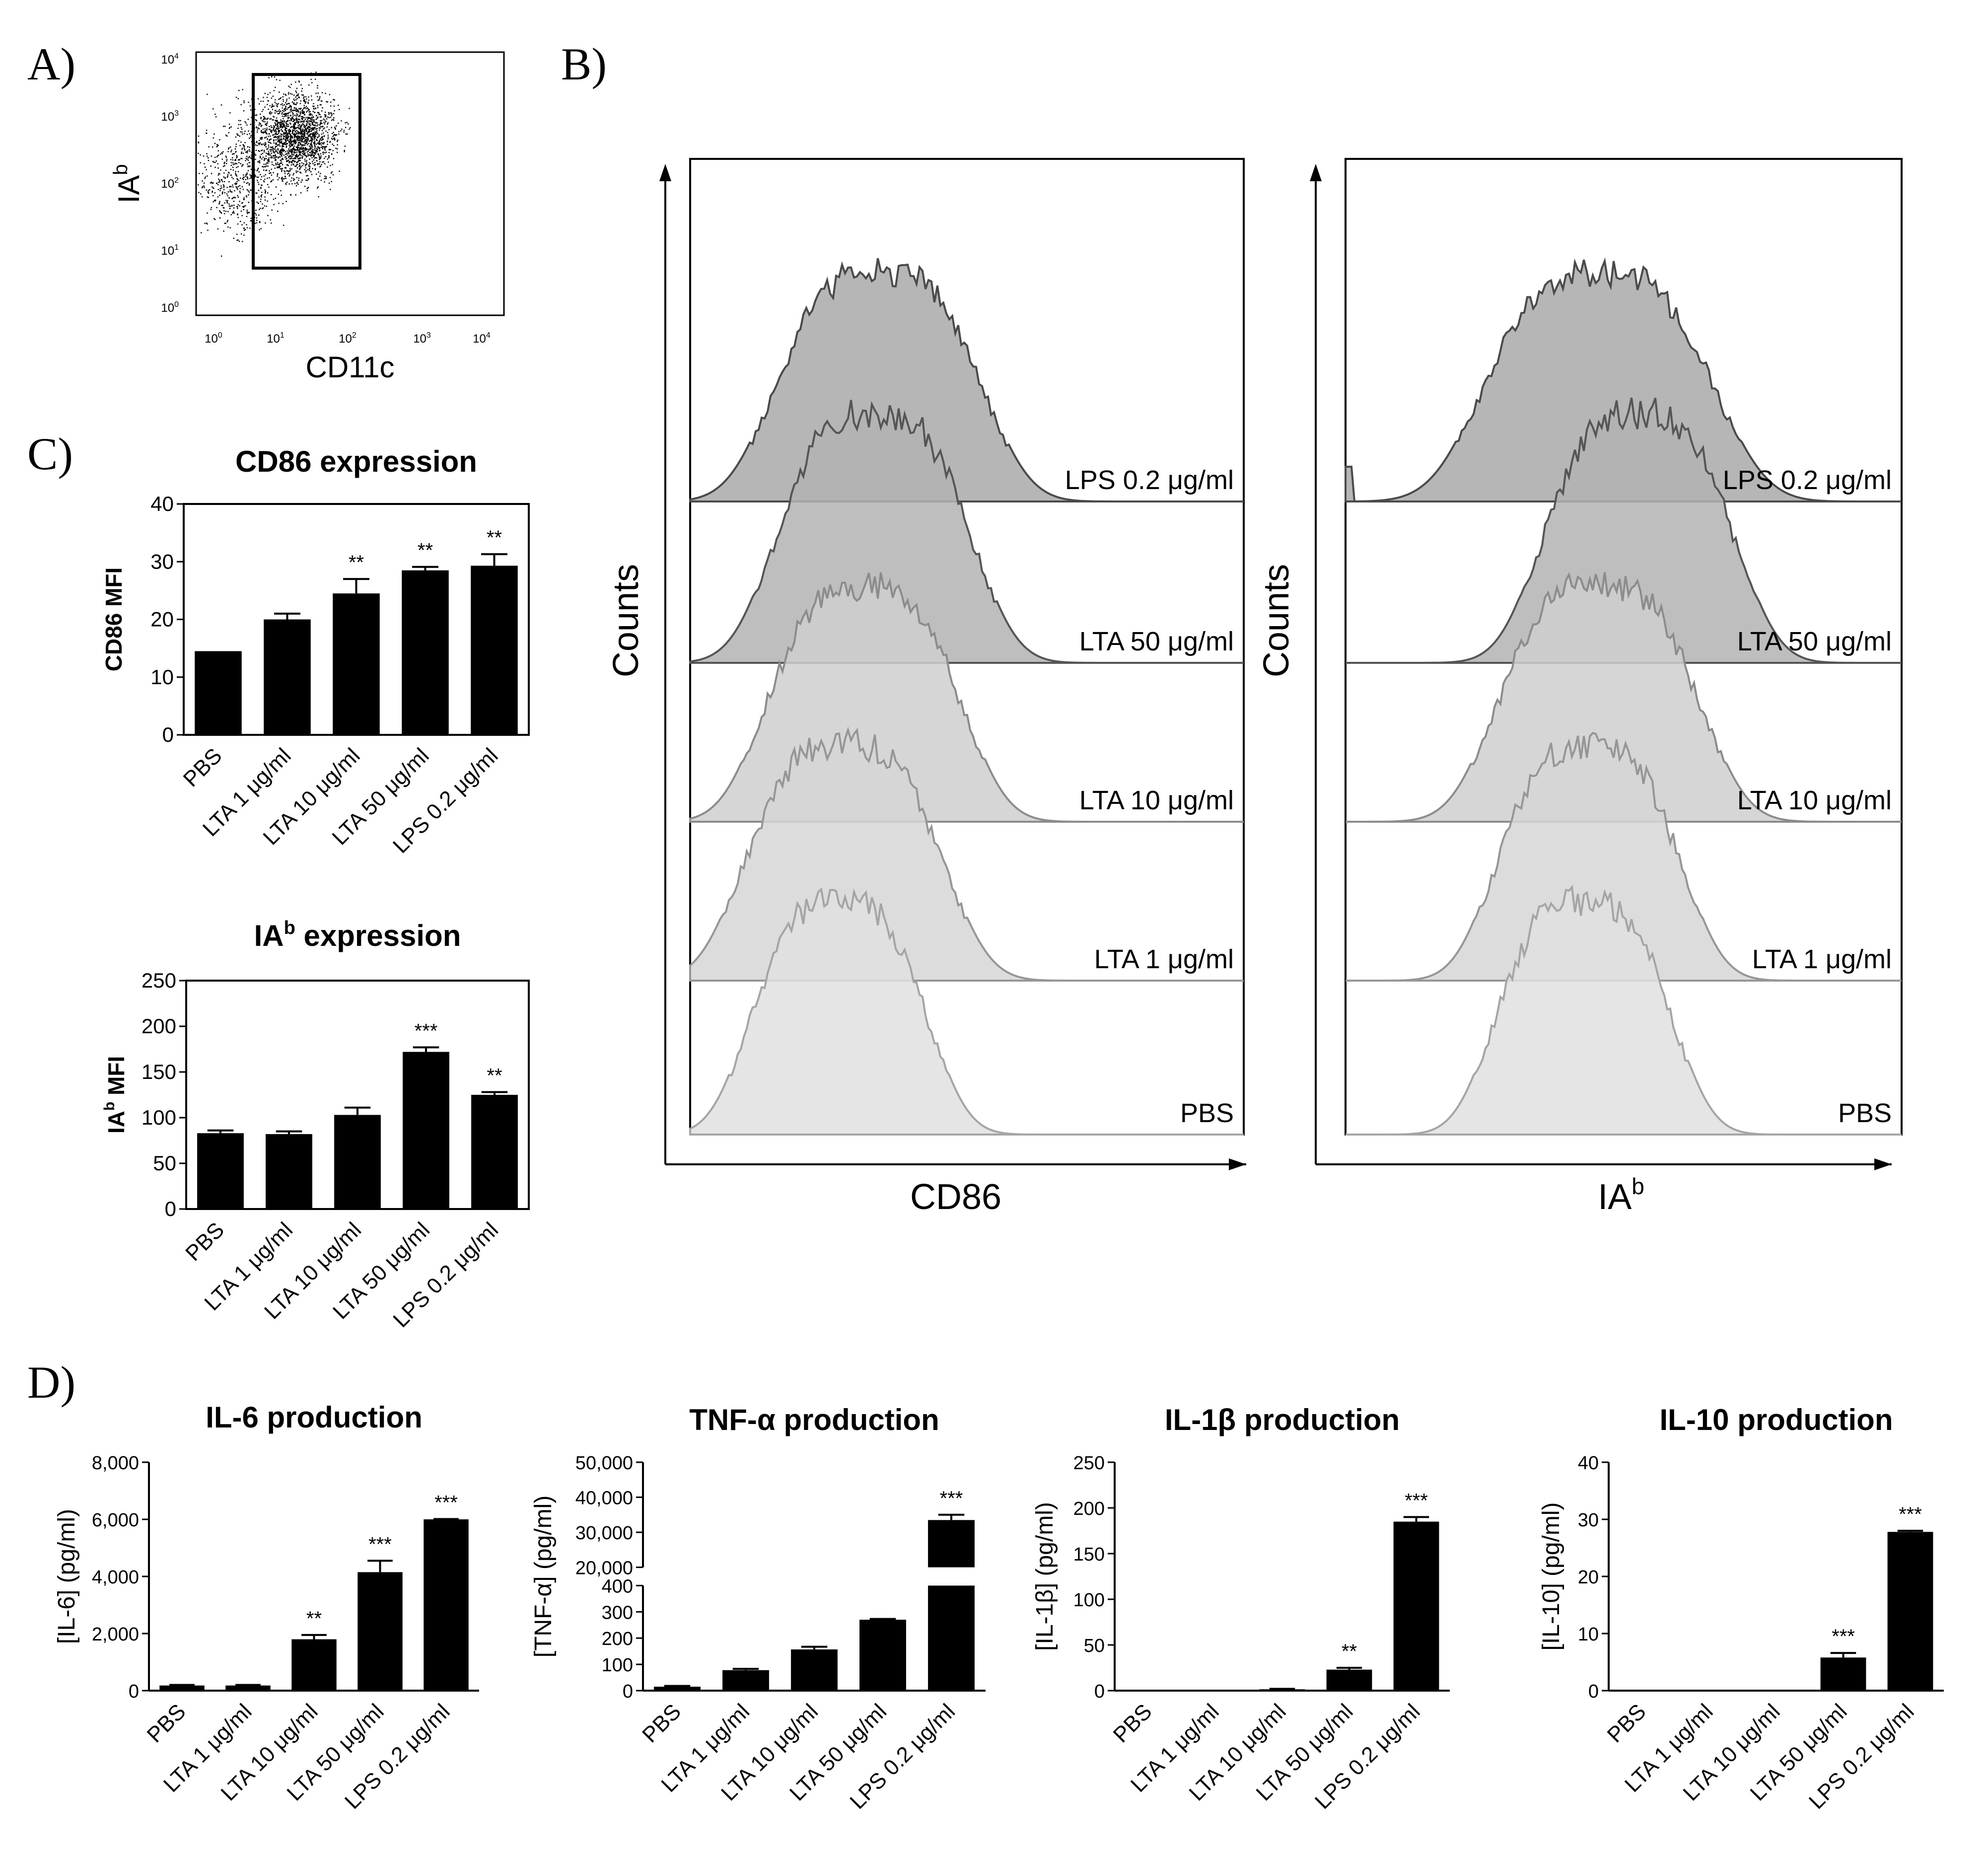  What do you see at coordinates (1316, 172) in the screenshot?
I see `histogram-y-arrow` at bounding box center [1316, 172].